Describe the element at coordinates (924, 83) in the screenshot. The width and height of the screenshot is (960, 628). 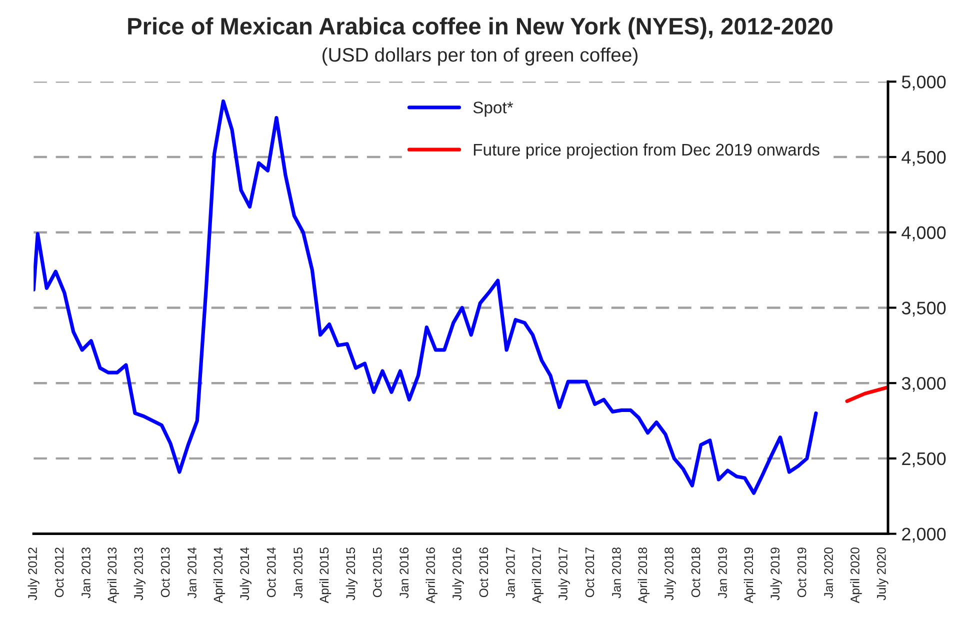
I see `y-tick-label: 5,000` at that location.